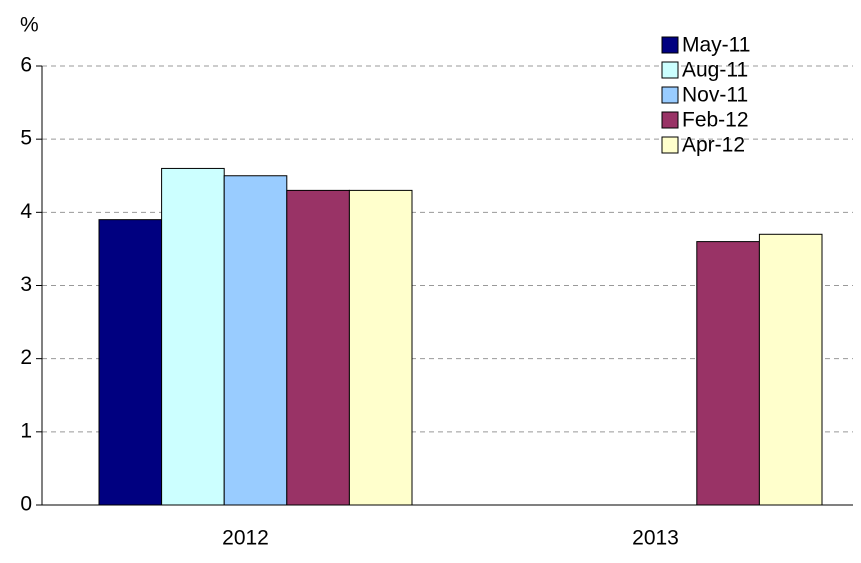  Describe the element at coordinates (26, 357) in the screenshot. I see `y-tick-label: 2` at that location.